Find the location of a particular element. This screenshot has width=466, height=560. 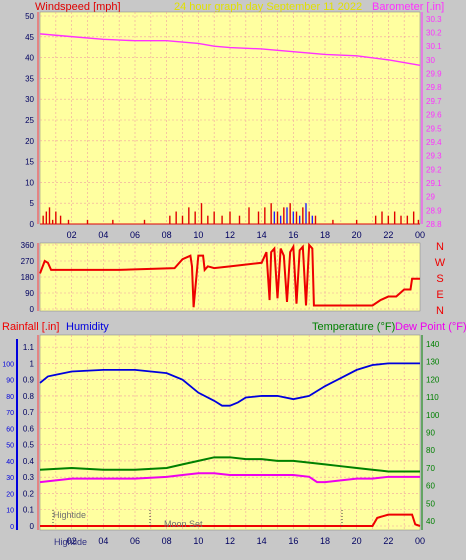

barometer-tick-label: 28.9 is located at coordinates (434, 210).